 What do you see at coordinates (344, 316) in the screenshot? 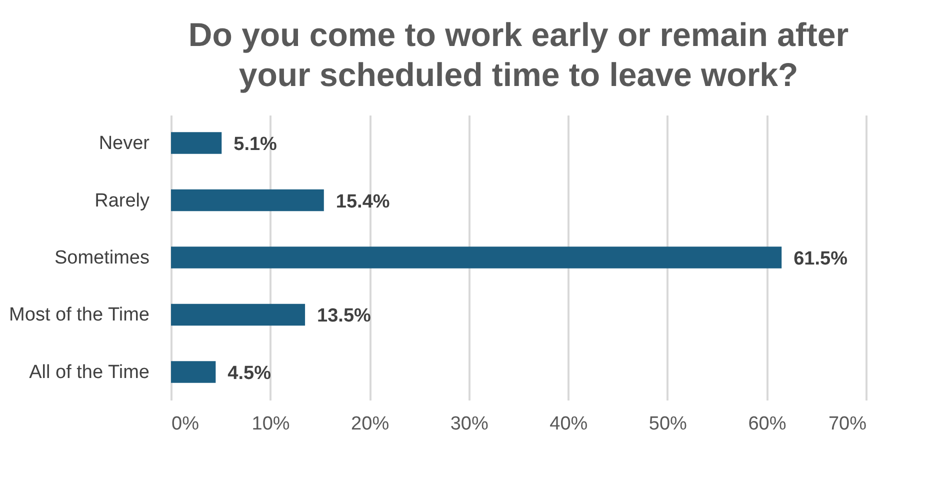
I see `data-label: 13.5%` at bounding box center [344, 316].